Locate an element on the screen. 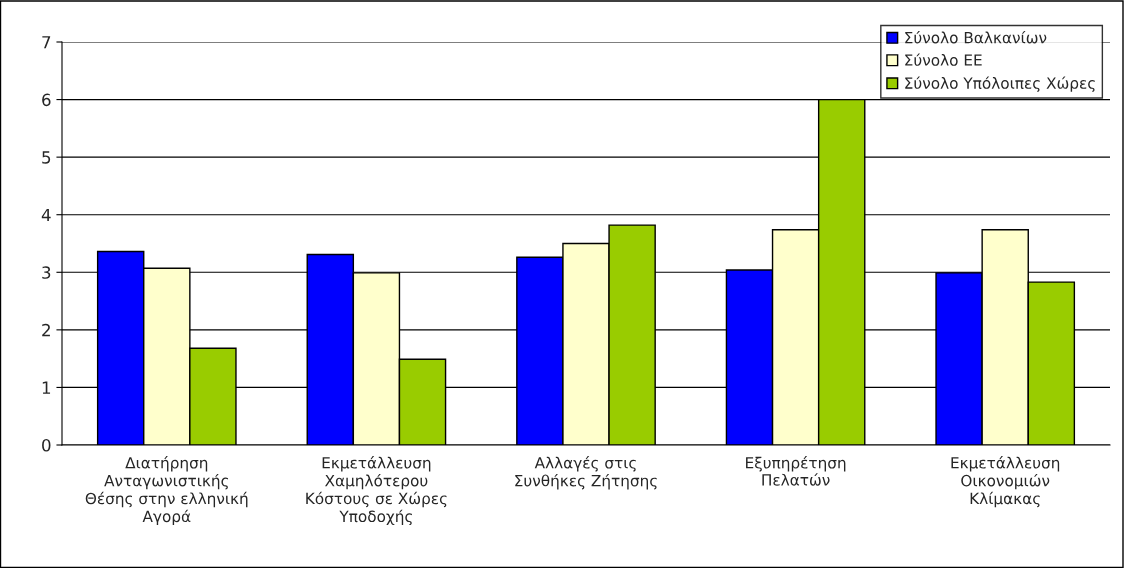  y-tick-label: 4 is located at coordinates (46, 215).